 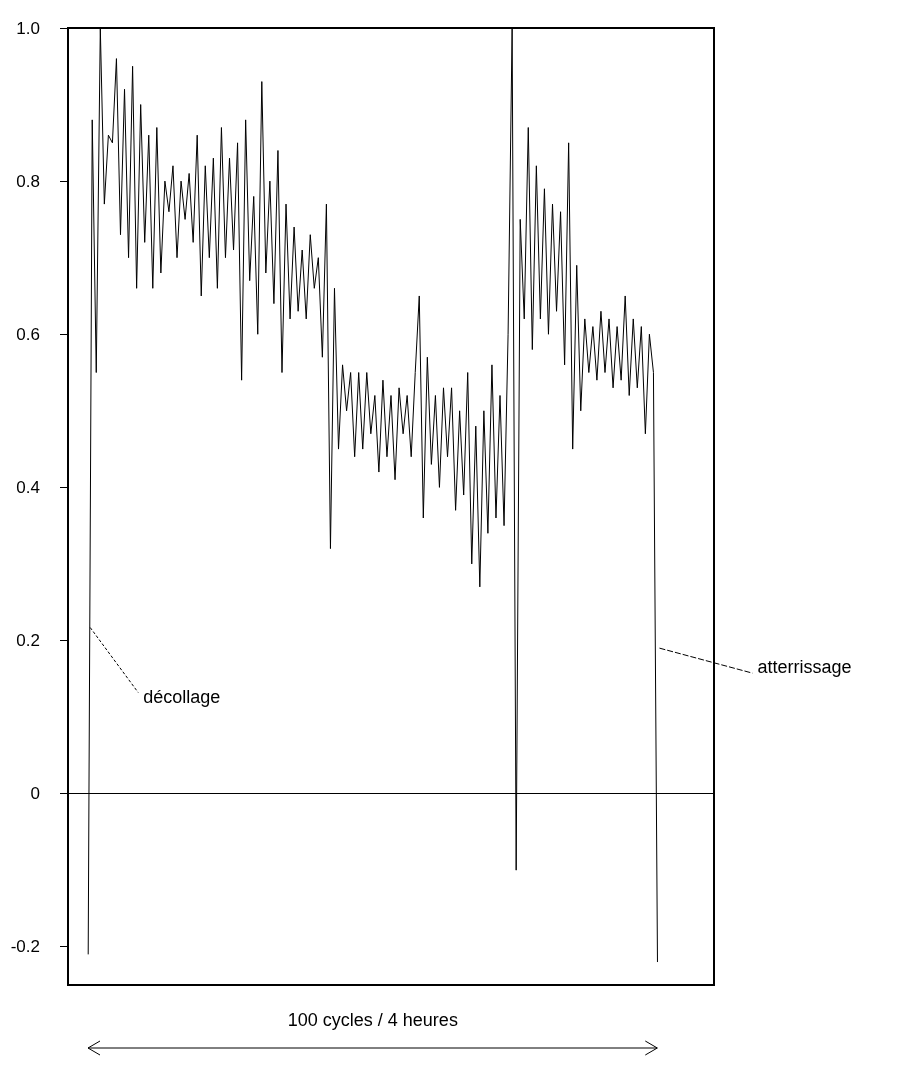 What do you see at coordinates (28, 181) in the screenshot?
I see `y-tick-label: 0.8` at bounding box center [28, 181].